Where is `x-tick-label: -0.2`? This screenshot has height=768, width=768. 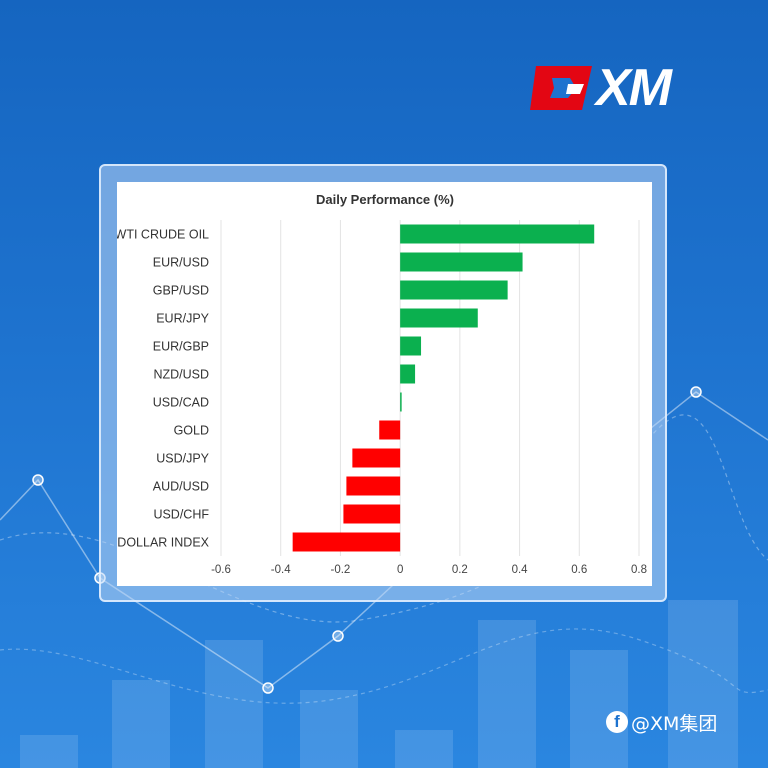 x-tick-label: -0.2 is located at coordinates (341, 570).